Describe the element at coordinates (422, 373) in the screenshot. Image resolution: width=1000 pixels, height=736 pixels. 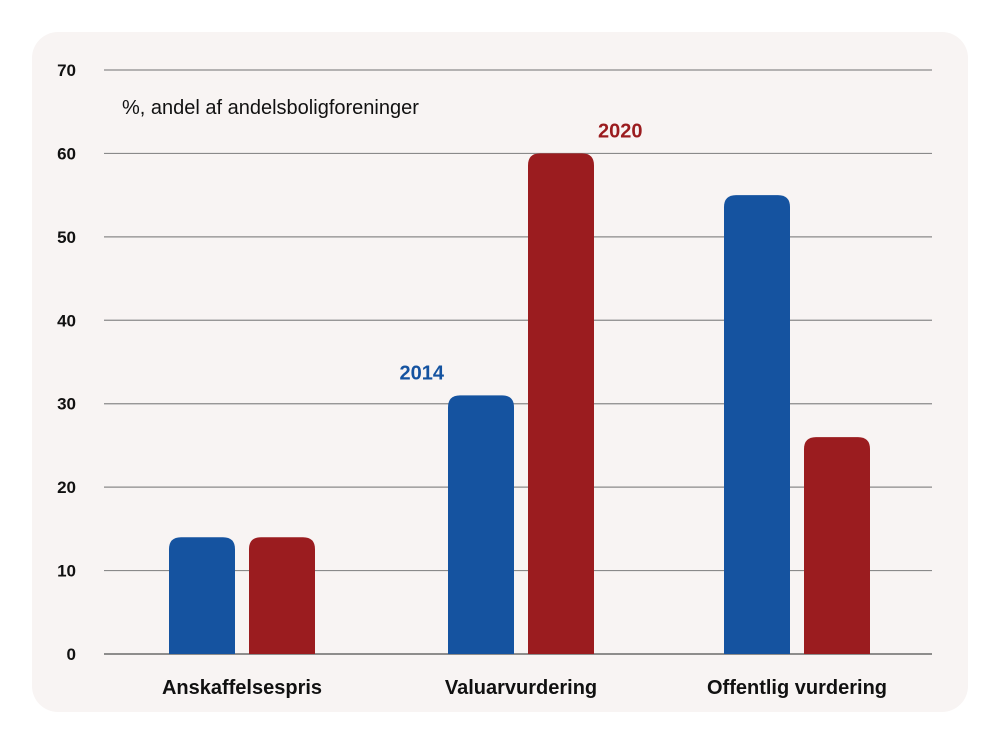
I see `series-label-2014: 2014` at that location.